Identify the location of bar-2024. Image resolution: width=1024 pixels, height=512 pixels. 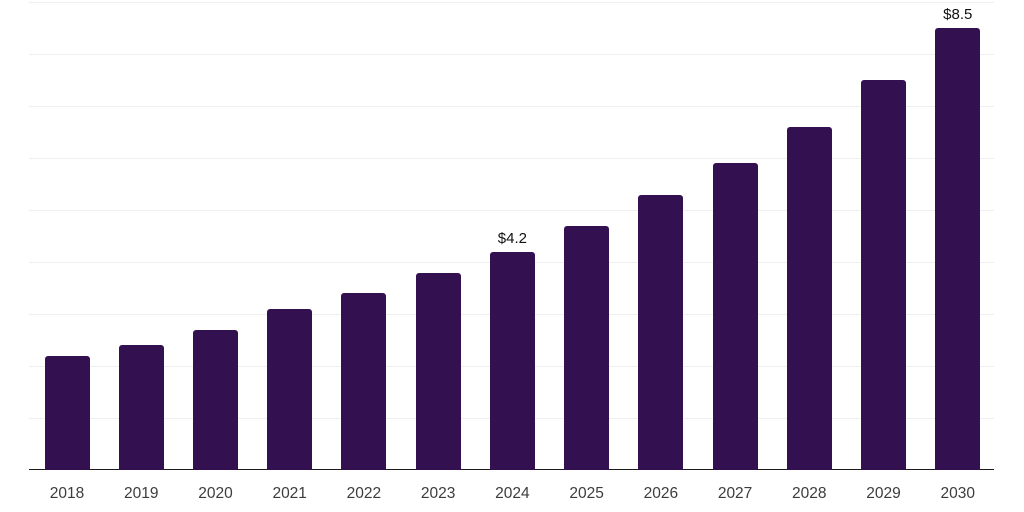
(512, 361).